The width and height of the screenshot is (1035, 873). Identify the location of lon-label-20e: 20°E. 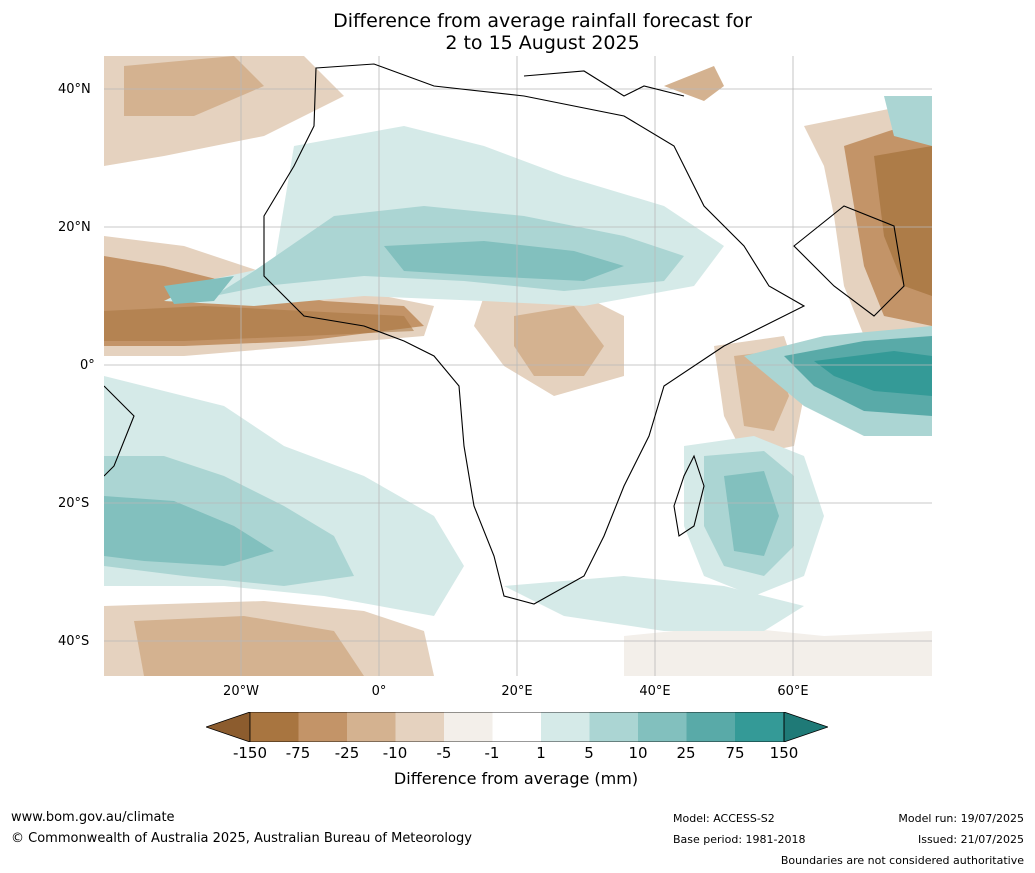
(517, 691).